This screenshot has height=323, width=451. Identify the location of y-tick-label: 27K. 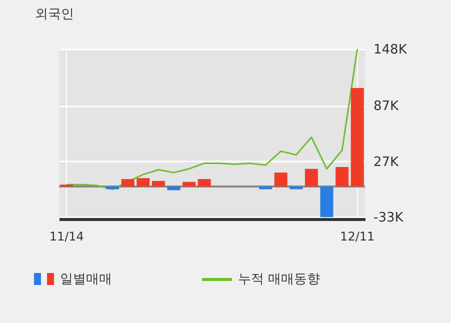
(387, 162).